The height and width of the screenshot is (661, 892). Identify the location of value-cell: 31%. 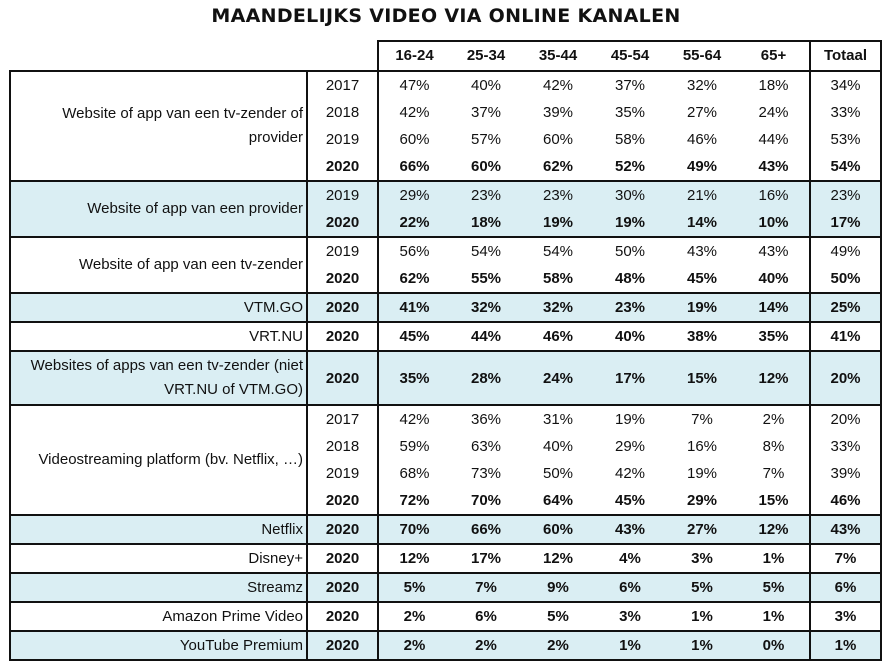
(558, 418).